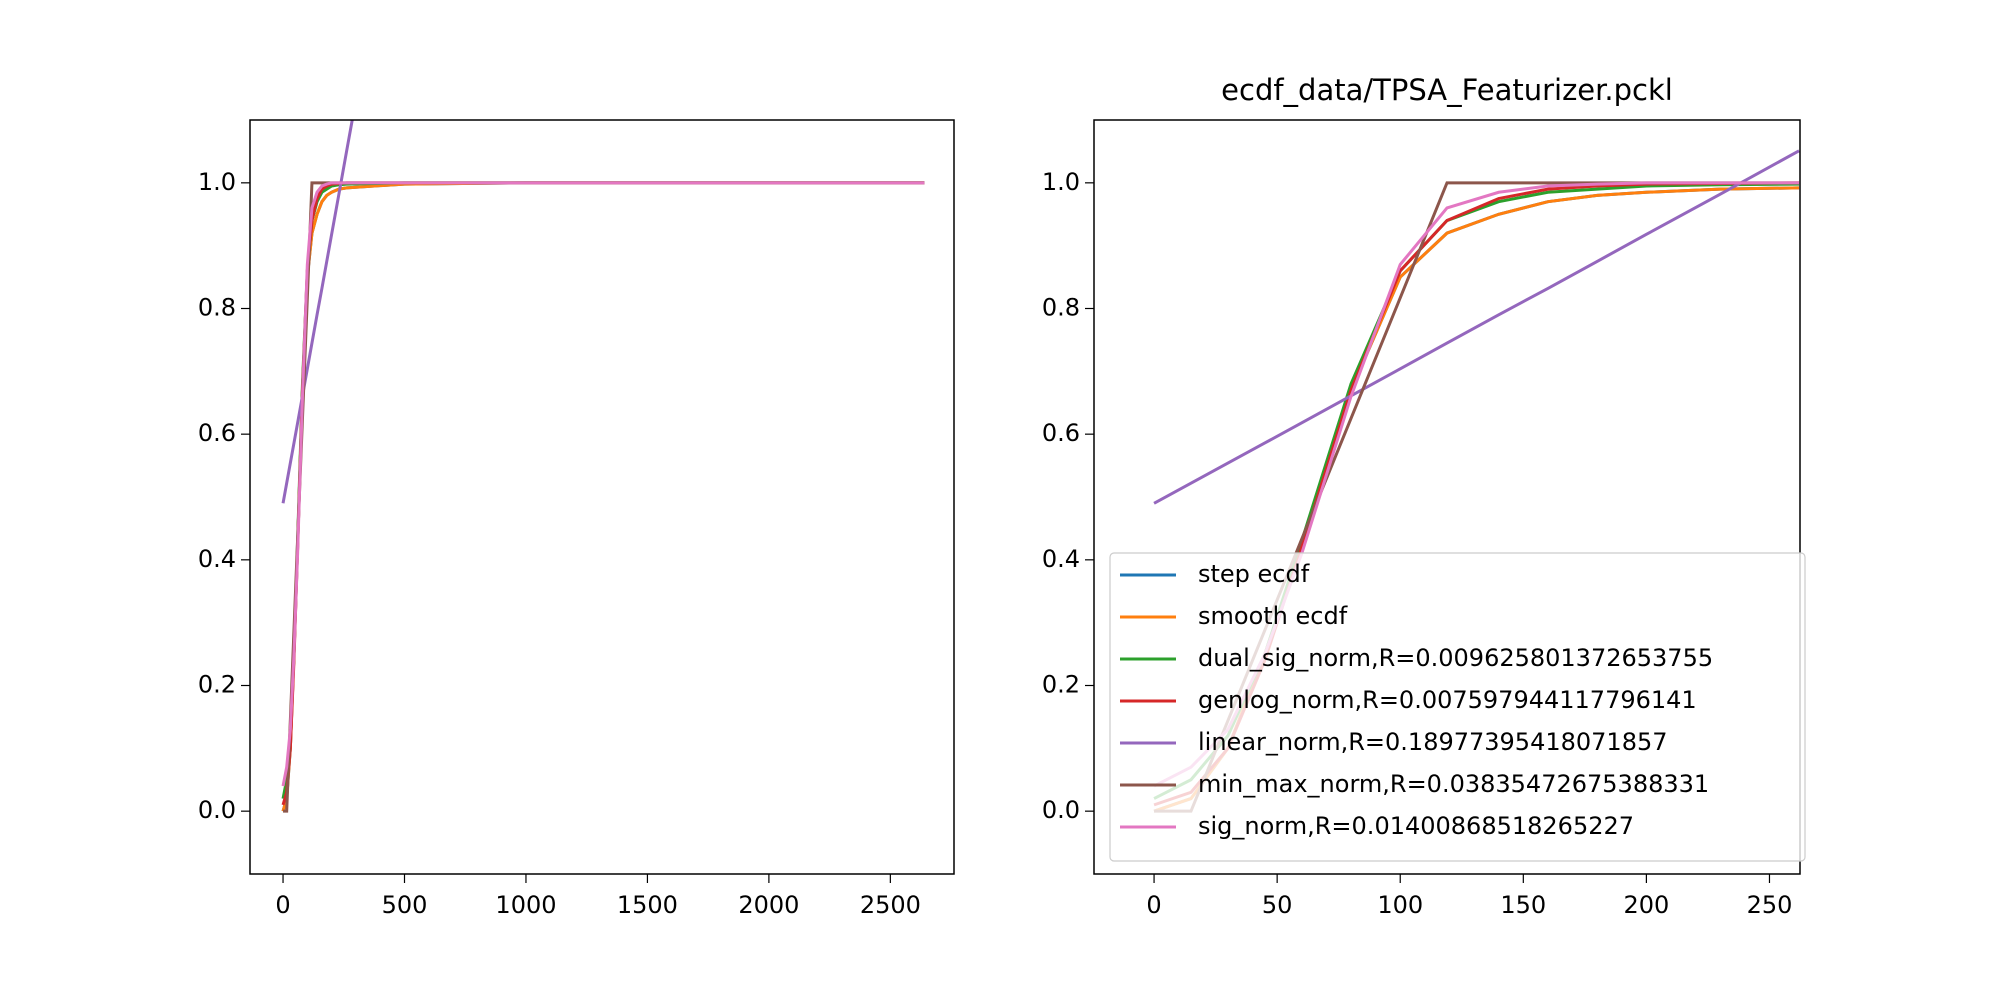 The width and height of the screenshot is (2000, 1000). I want to click on x-tick-label: 1000, so click(525, 905).